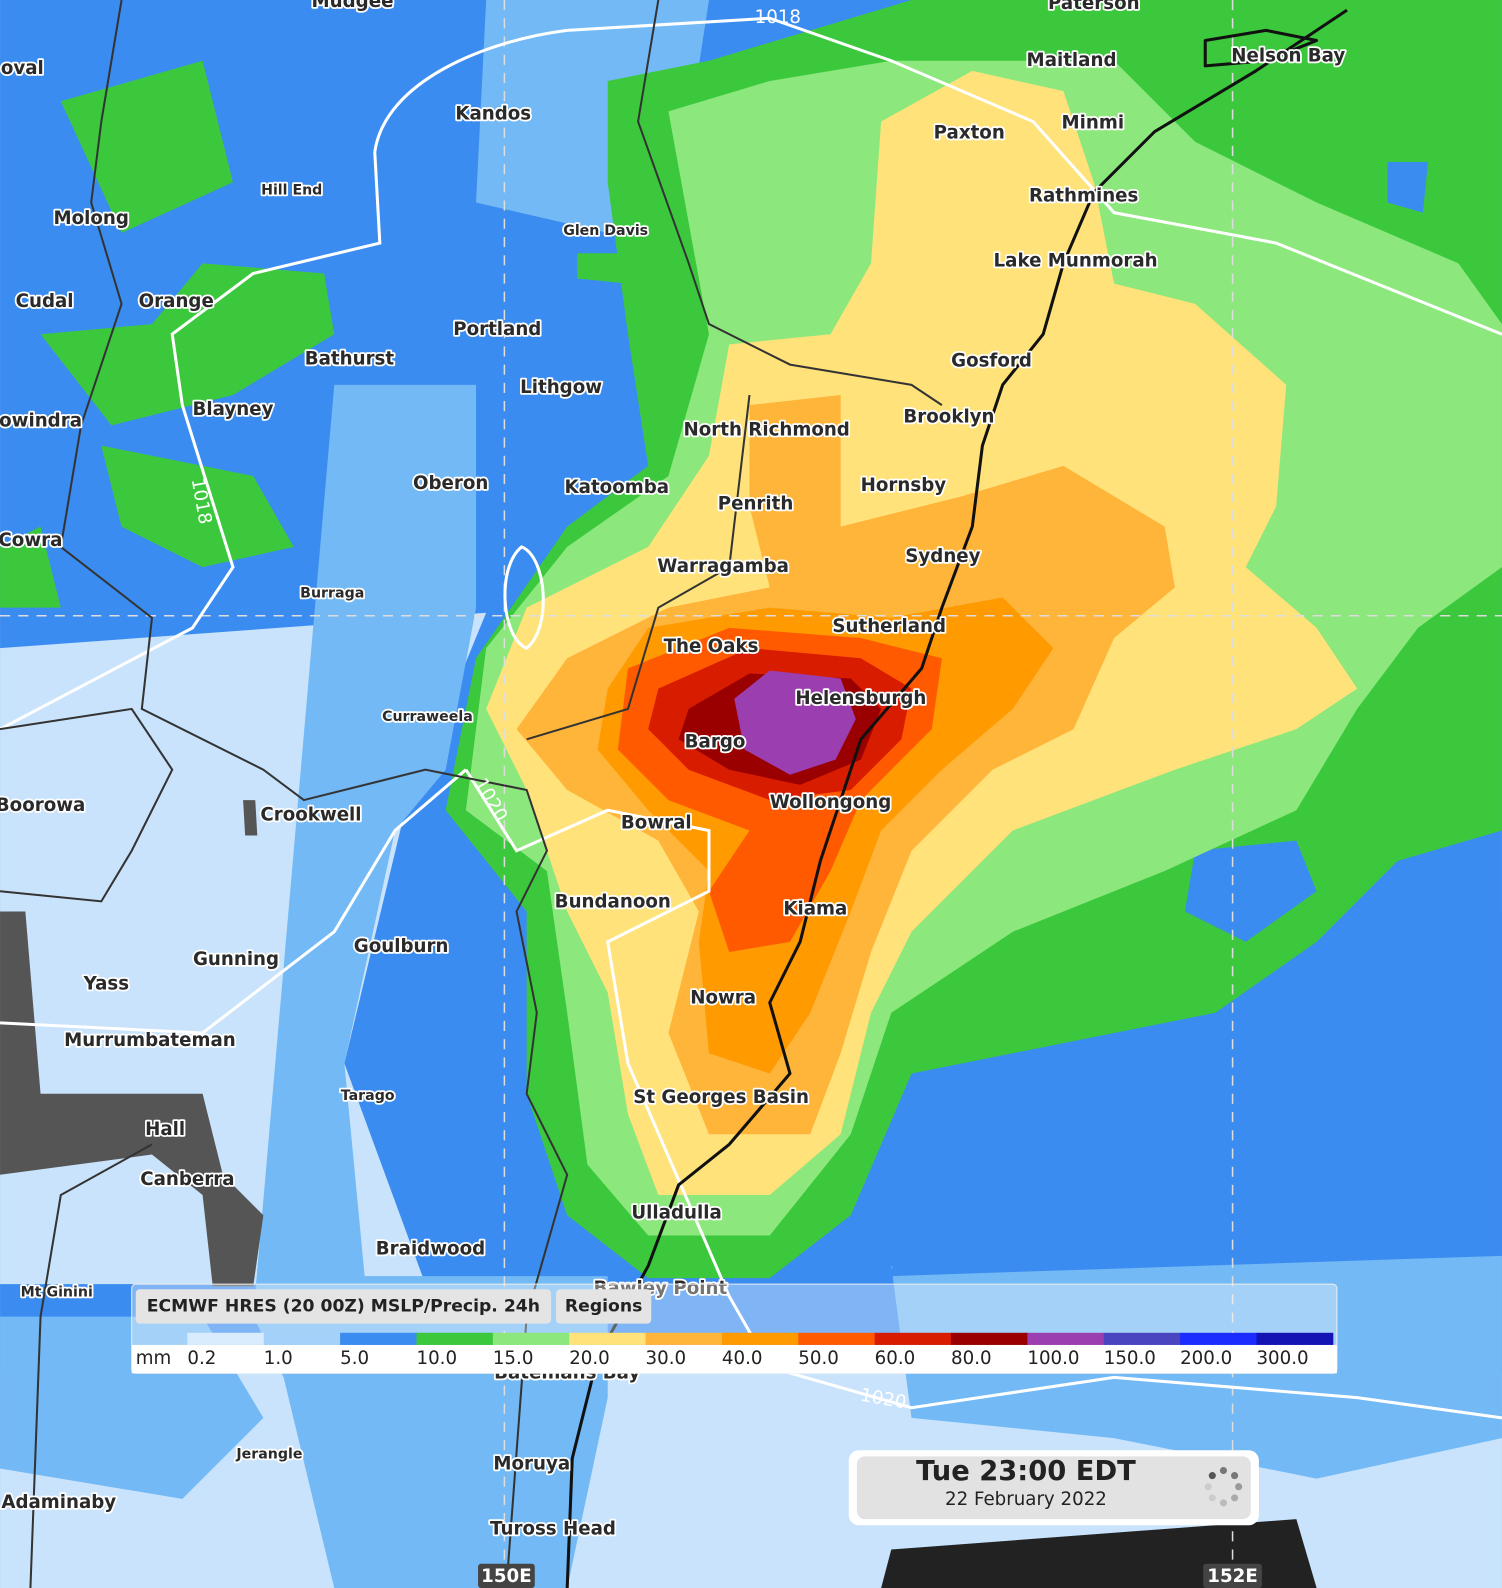 Image resolution: width=1502 pixels, height=1588 pixels. Describe the element at coordinates (742, 1358) in the screenshot. I see `legend-label: 40.0` at that location.